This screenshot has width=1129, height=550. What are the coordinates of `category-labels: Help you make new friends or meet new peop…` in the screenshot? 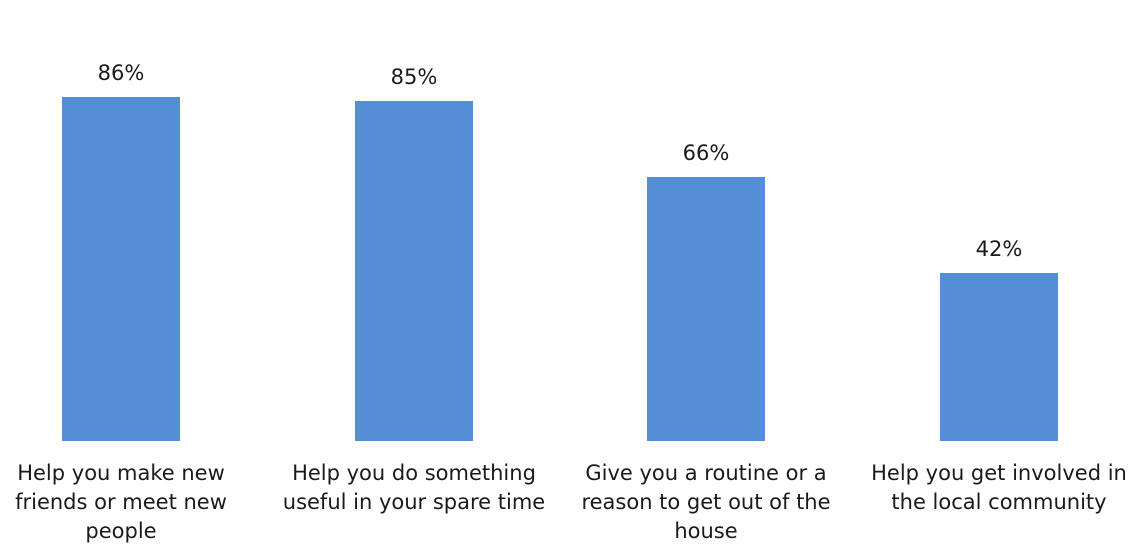 It's located at (571, 502).